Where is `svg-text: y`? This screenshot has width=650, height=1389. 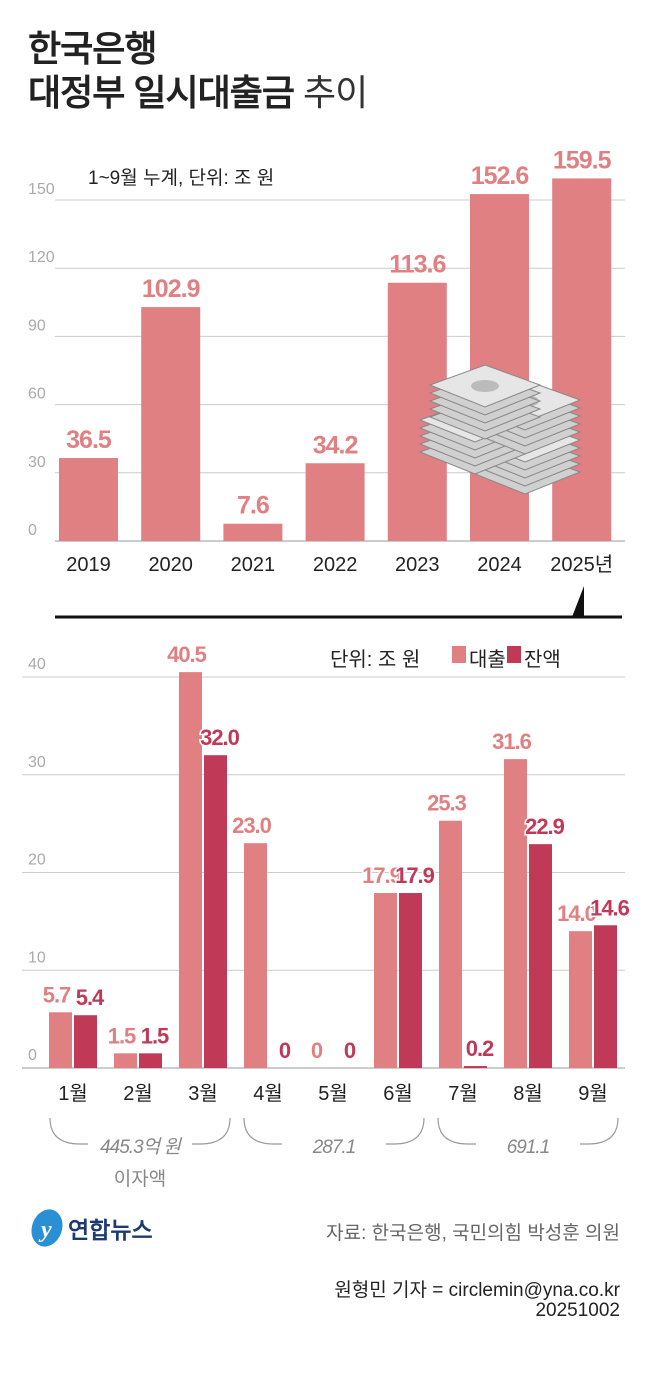
svg-text: y is located at coordinates (45, 1230).